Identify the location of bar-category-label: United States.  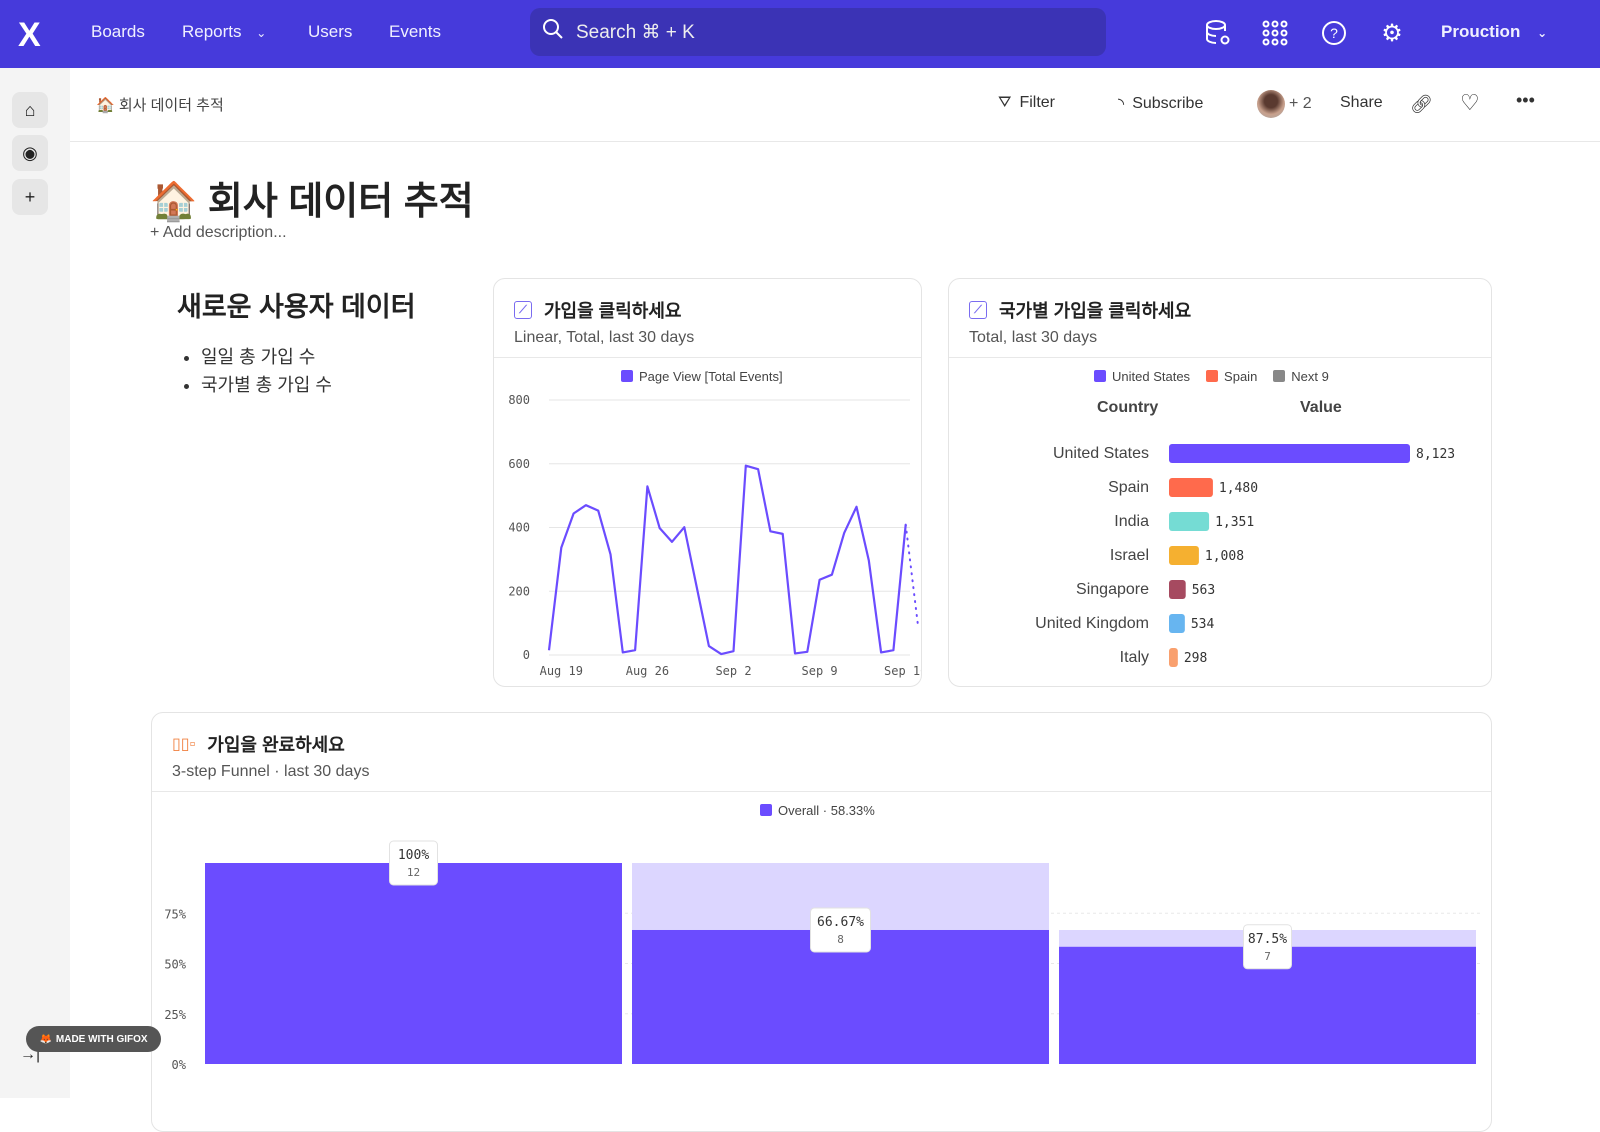
(1101, 453).